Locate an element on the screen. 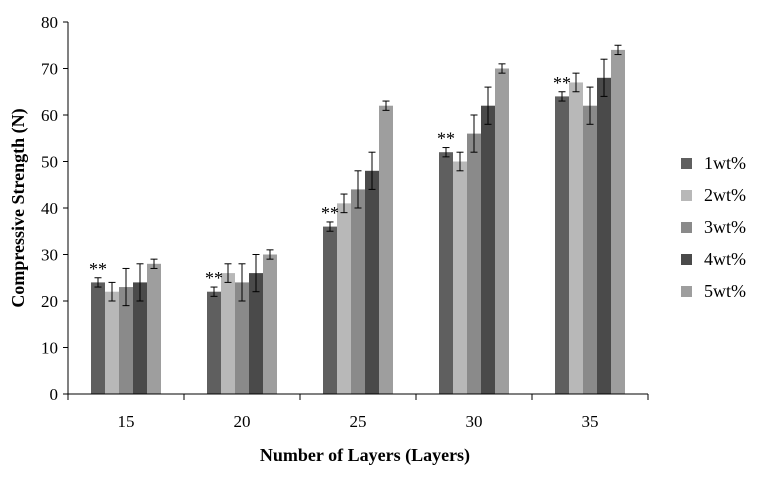  y-tick-label: 10 is located at coordinates (49, 348).